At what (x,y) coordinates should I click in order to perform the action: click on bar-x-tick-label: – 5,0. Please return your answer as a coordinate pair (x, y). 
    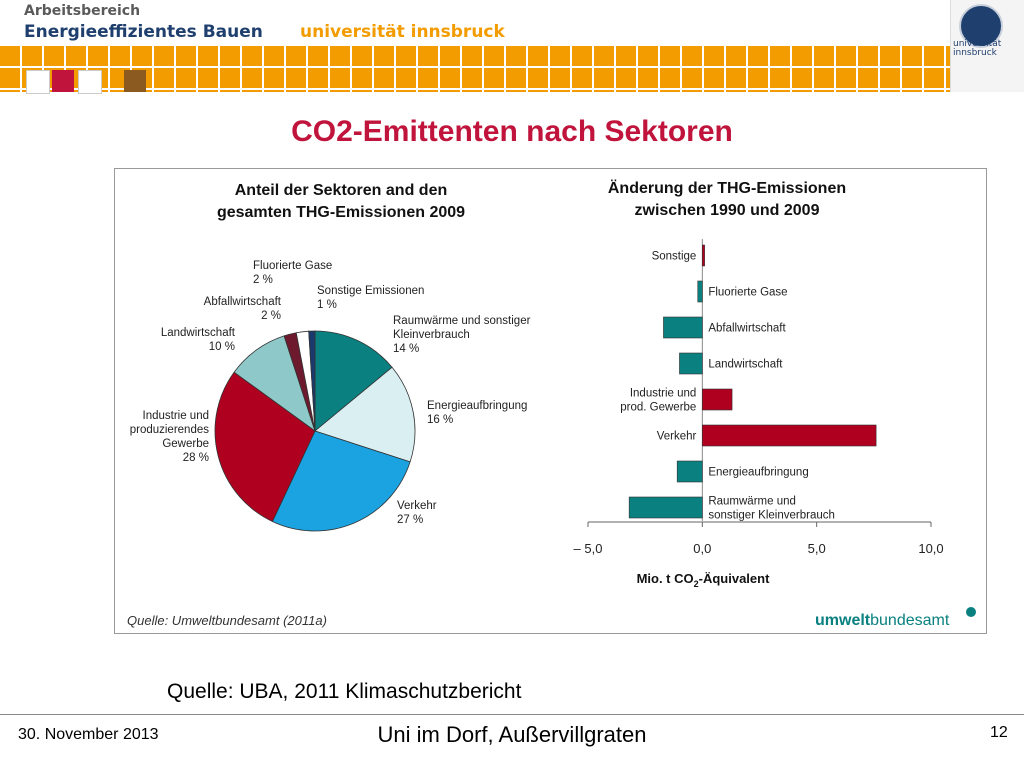
    Looking at the image, I should click on (588, 548).